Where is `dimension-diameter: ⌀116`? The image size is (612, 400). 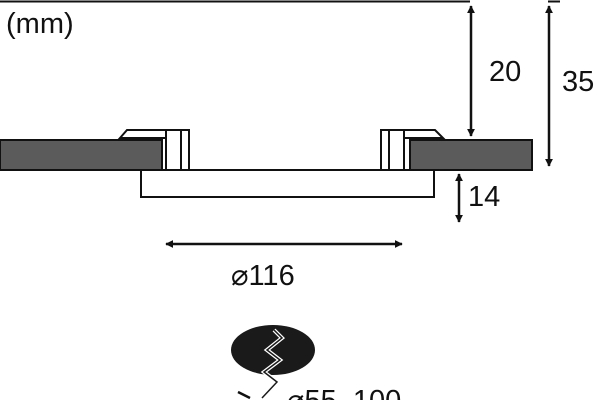
dimension-diameter: ⌀116 is located at coordinates (263, 276).